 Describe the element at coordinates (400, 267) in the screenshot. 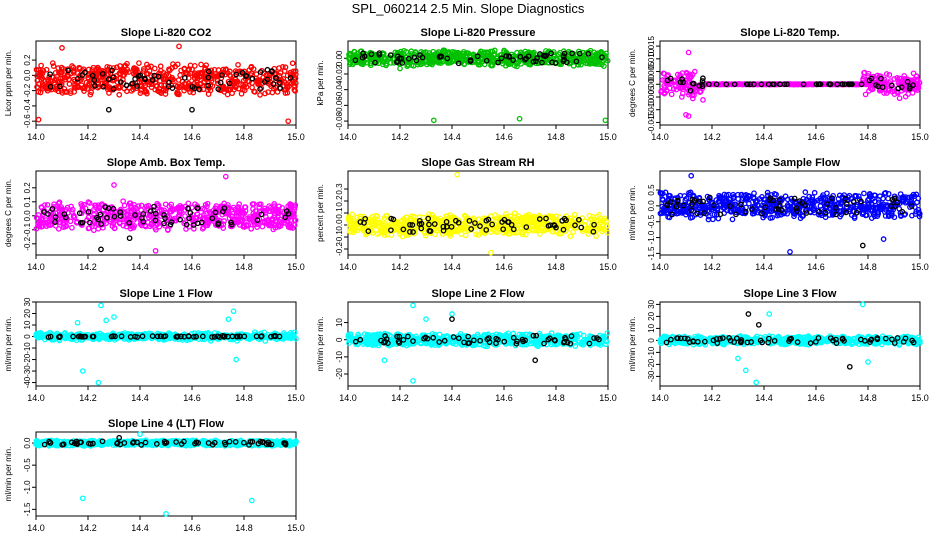

I see `x-tick-label: 14.2` at that location.